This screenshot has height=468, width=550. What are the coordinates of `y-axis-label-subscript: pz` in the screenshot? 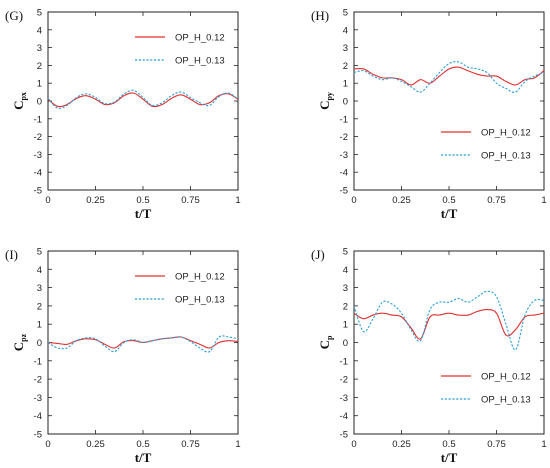 It's located at (23, 337).